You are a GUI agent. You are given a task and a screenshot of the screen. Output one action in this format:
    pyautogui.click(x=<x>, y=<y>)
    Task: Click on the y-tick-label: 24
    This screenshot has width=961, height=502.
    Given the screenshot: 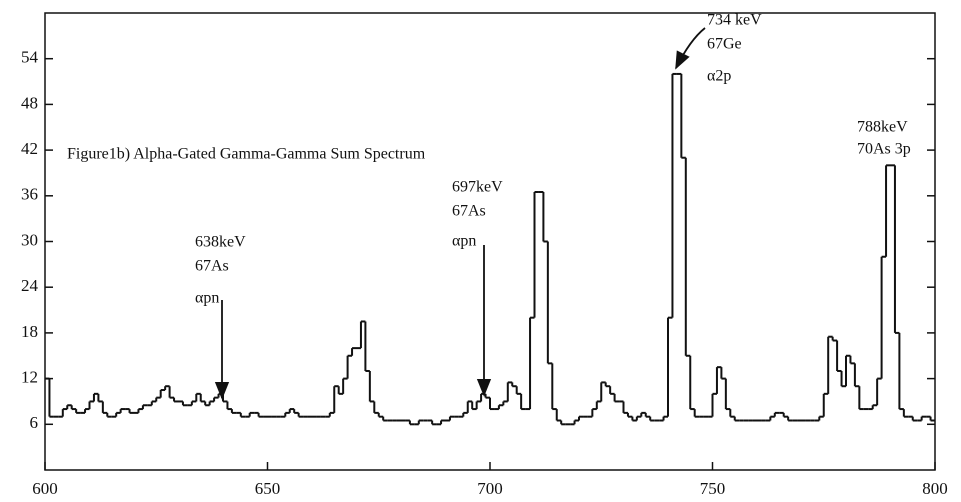 What is the action you would take?
    pyautogui.click(x=30, y=285)
    